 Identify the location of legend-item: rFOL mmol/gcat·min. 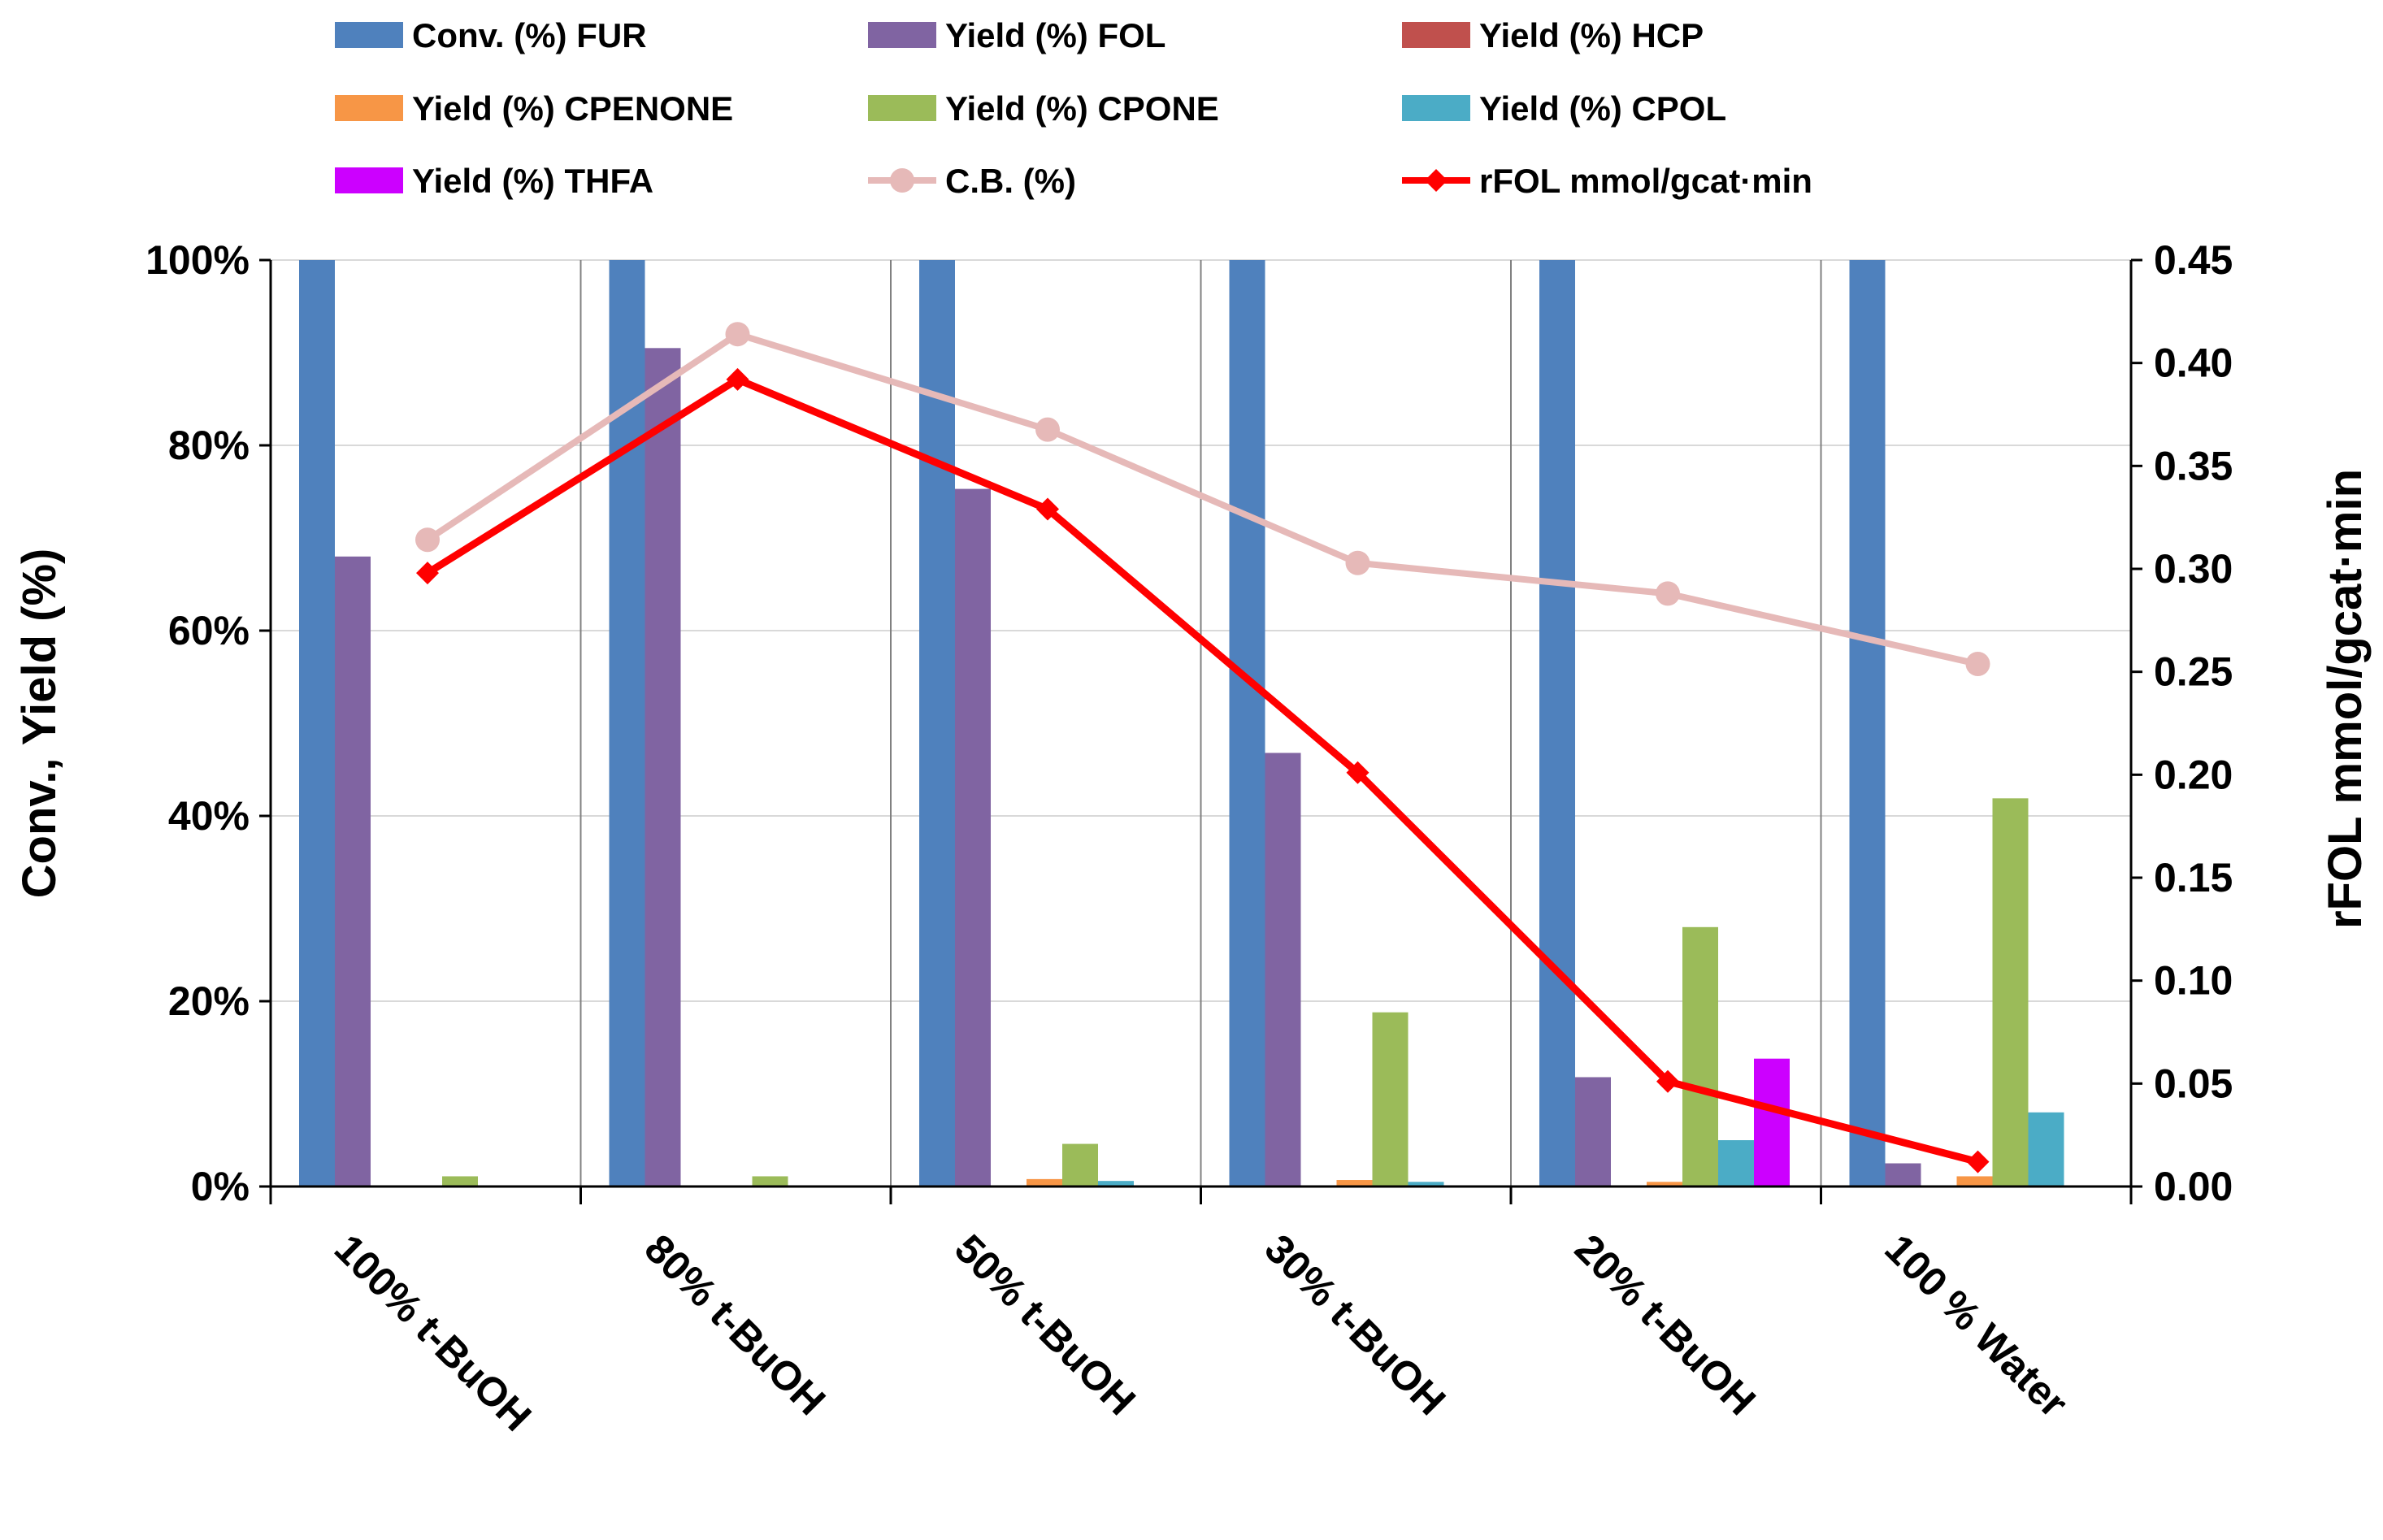
(1607, 181).